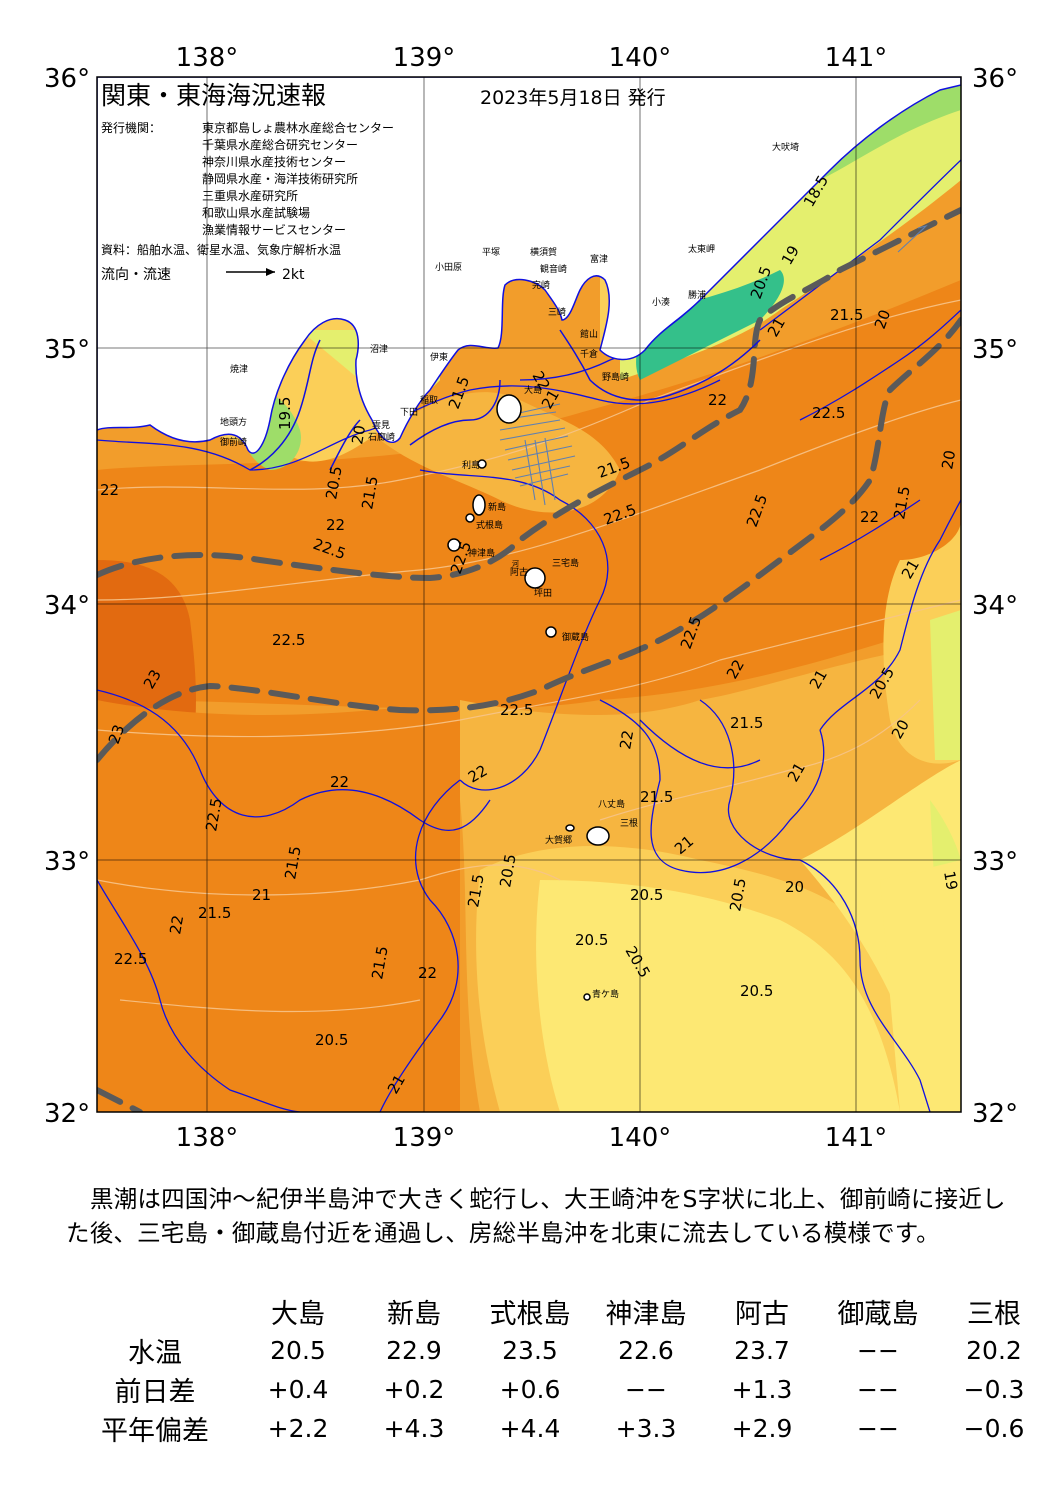 The width and height of the screenshot is (1064, 1503). Describe the element at coordinates (995, 606) in the screenshot. I see `lat-tick-right-34: 34°` at that location.